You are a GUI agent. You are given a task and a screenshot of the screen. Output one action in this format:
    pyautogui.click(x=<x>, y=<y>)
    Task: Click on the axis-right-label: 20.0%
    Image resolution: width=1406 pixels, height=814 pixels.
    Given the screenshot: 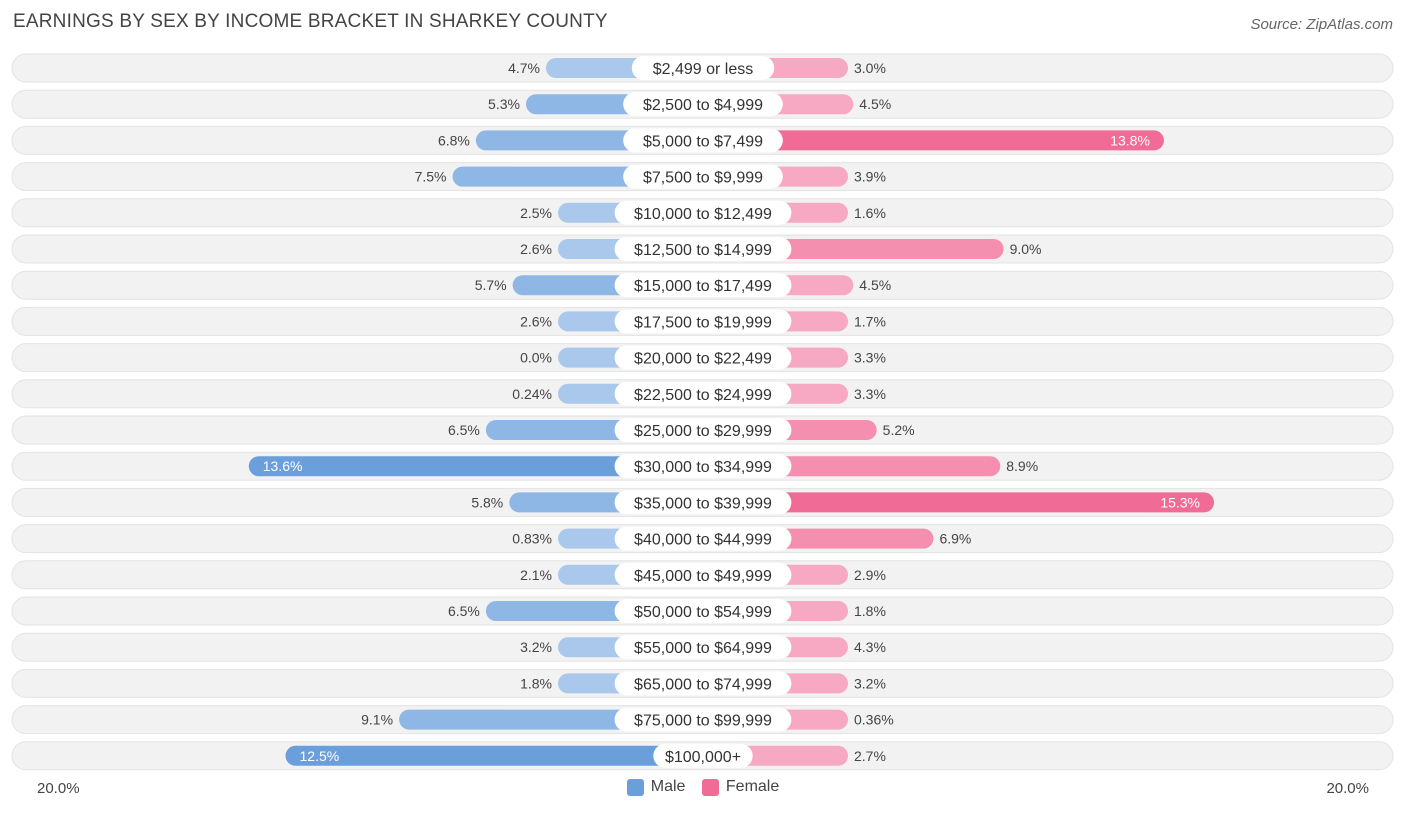 What is the action you would take?
    pyautogui.click(x=1347, y=788)
    